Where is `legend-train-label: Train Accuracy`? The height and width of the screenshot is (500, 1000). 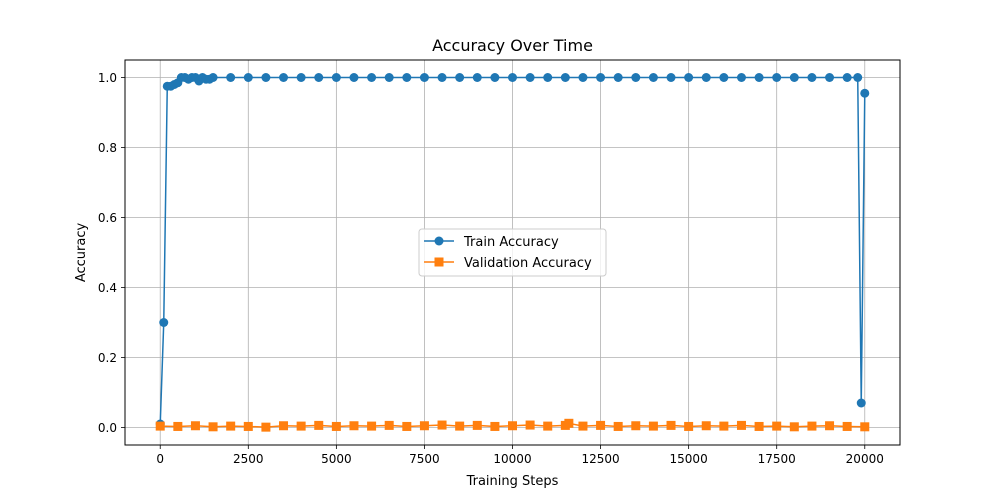 legend-train-label: Train Accuracy is located at coordinates (511, 242).